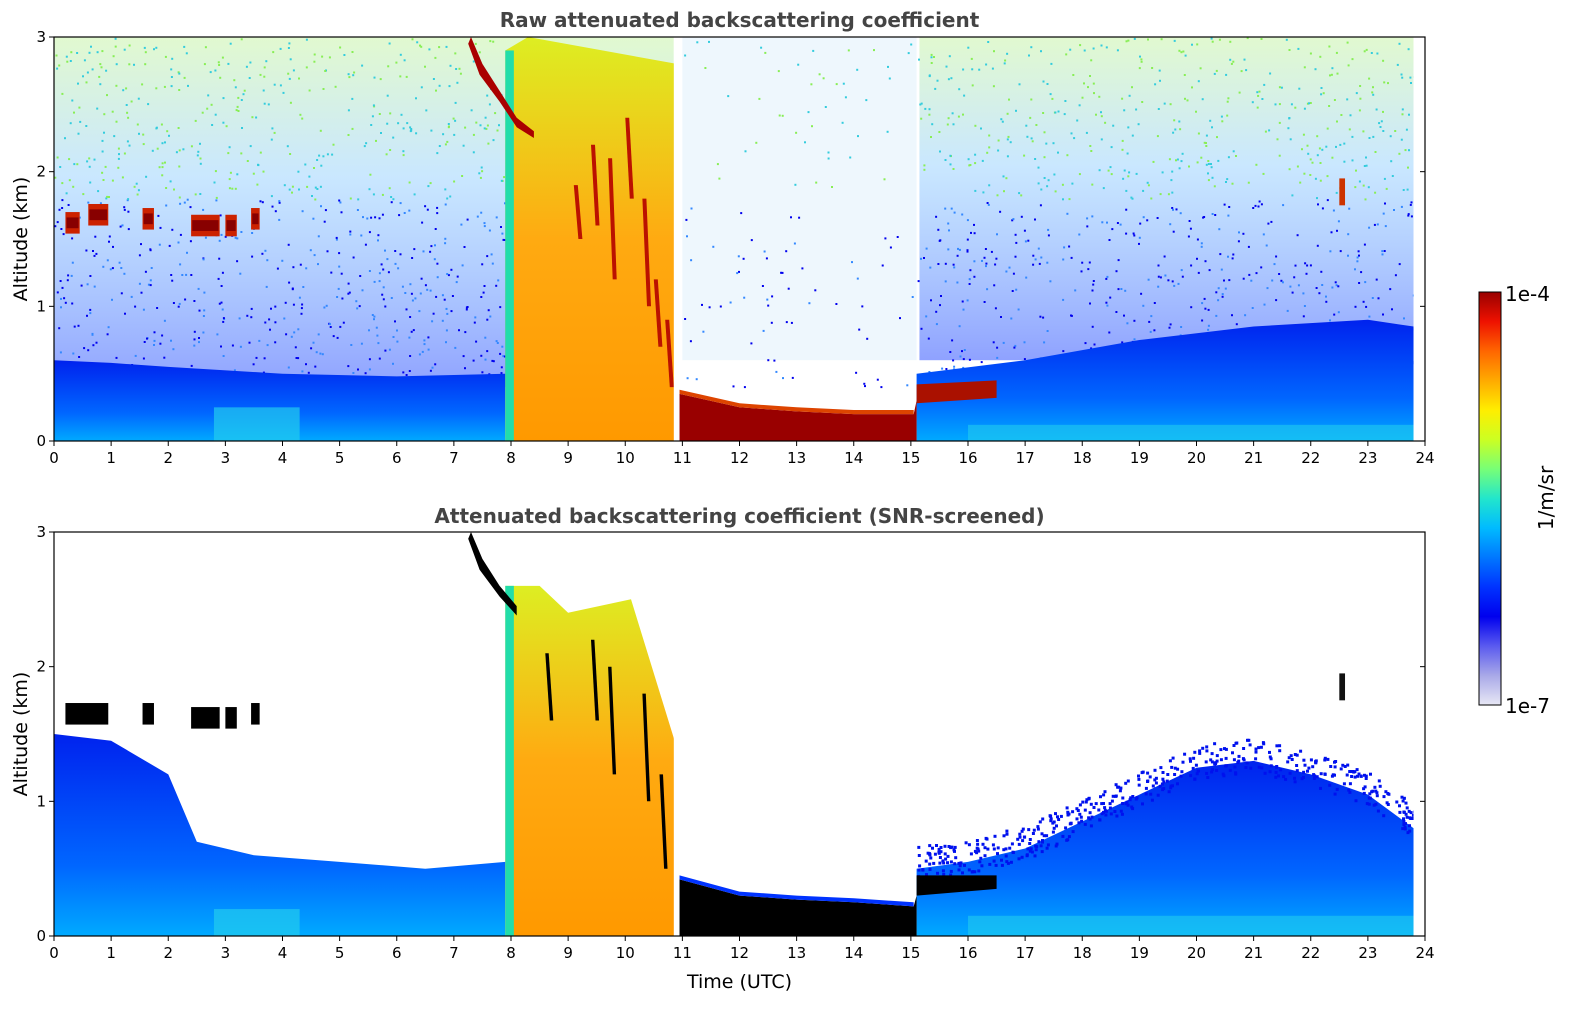 This screenshot has height=1020, width=1595. What do you see at coordinates (1191, 925) in the screenshot?
I see `screened-layer-surface` at bounding box center [1191, 925].